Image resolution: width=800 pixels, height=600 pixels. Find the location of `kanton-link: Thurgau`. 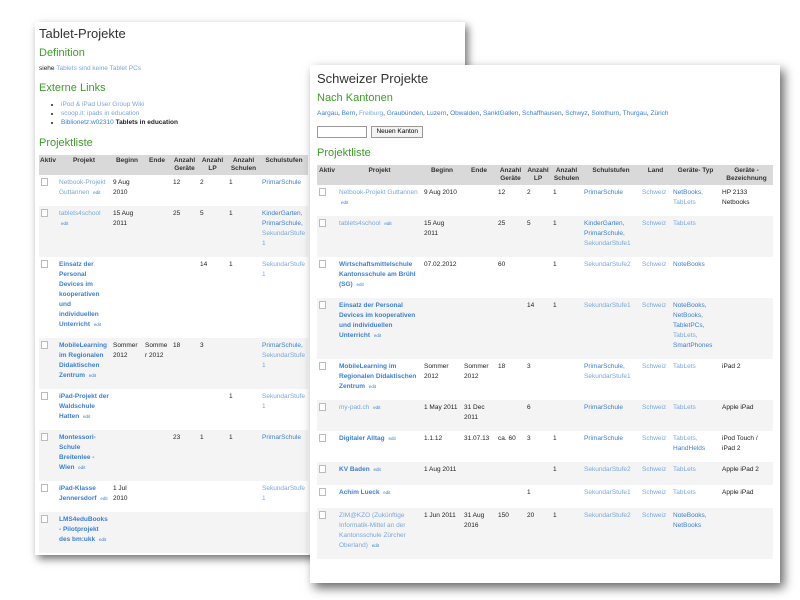

kanton-link: Thurgau is located at coordinates (634, 113).